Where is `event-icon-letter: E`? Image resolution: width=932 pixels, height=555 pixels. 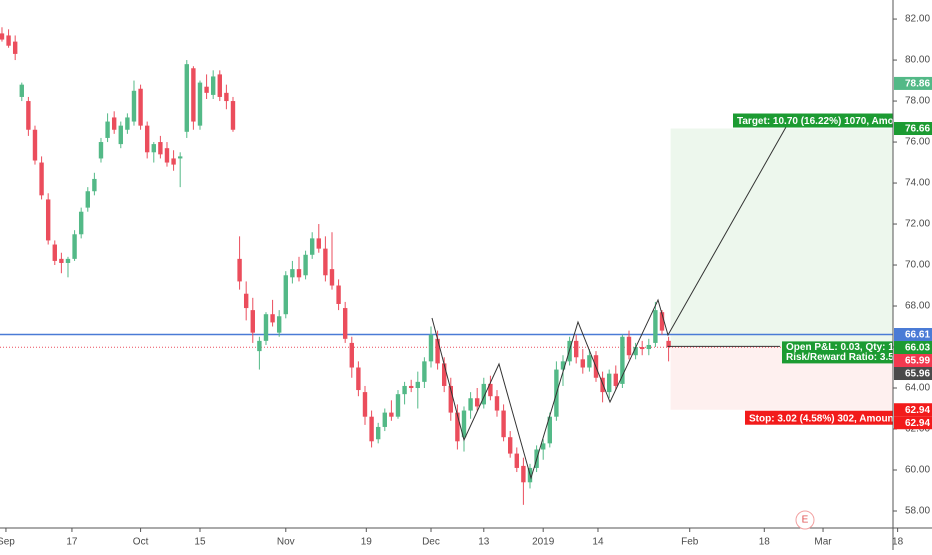
event-icon-letter: E is located at coordinates (805, 520).